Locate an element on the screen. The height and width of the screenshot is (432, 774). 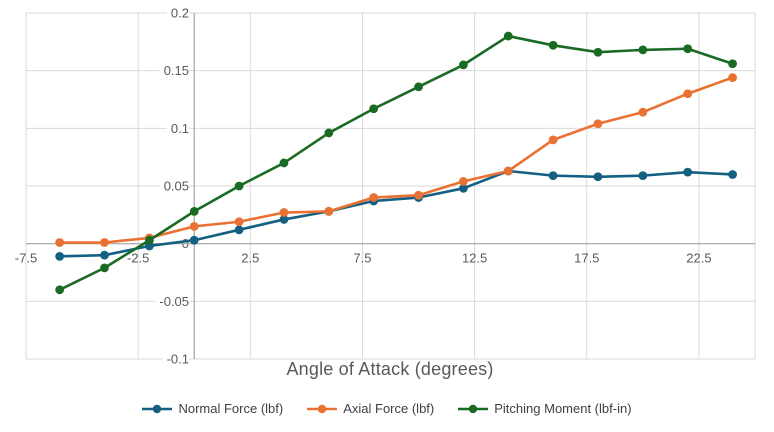
x-tick-label: 2.5 is located at coordinates (250, 258).